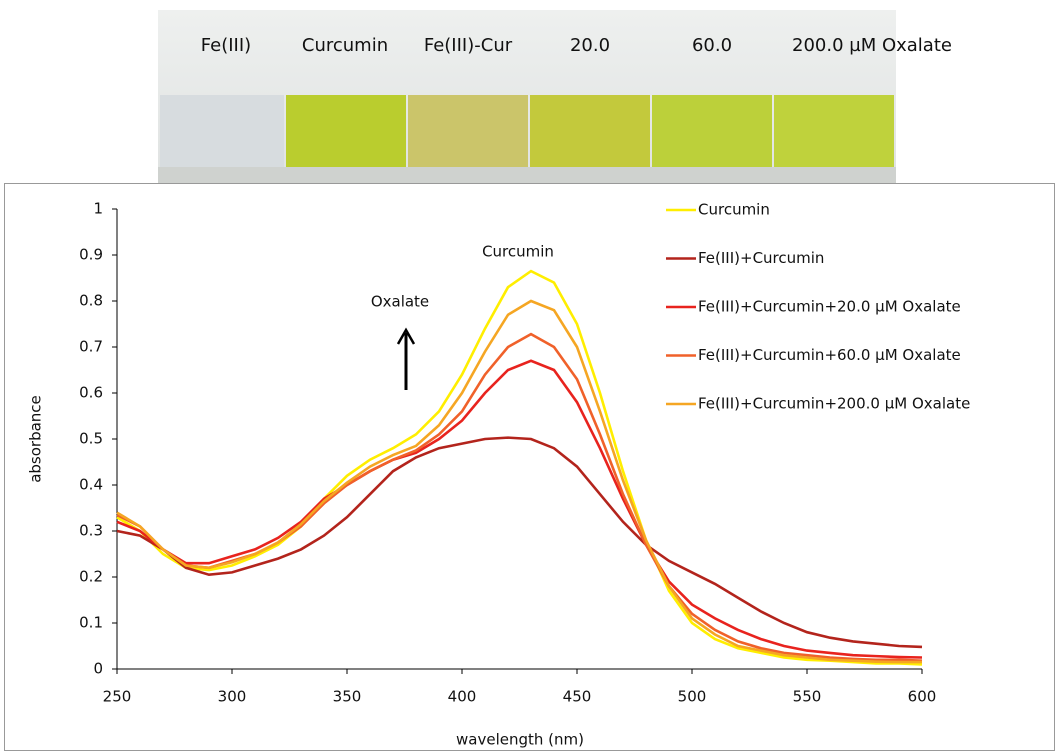 This screenshot has width=1056, height=752. I want to click on vial-label: Fe(III), so click(226, 45).